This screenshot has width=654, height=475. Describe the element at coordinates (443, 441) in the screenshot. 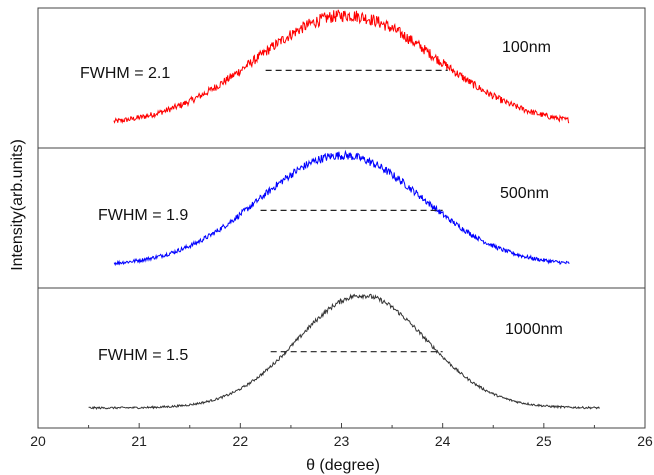

I see `x-tick-label: 24` at that location.